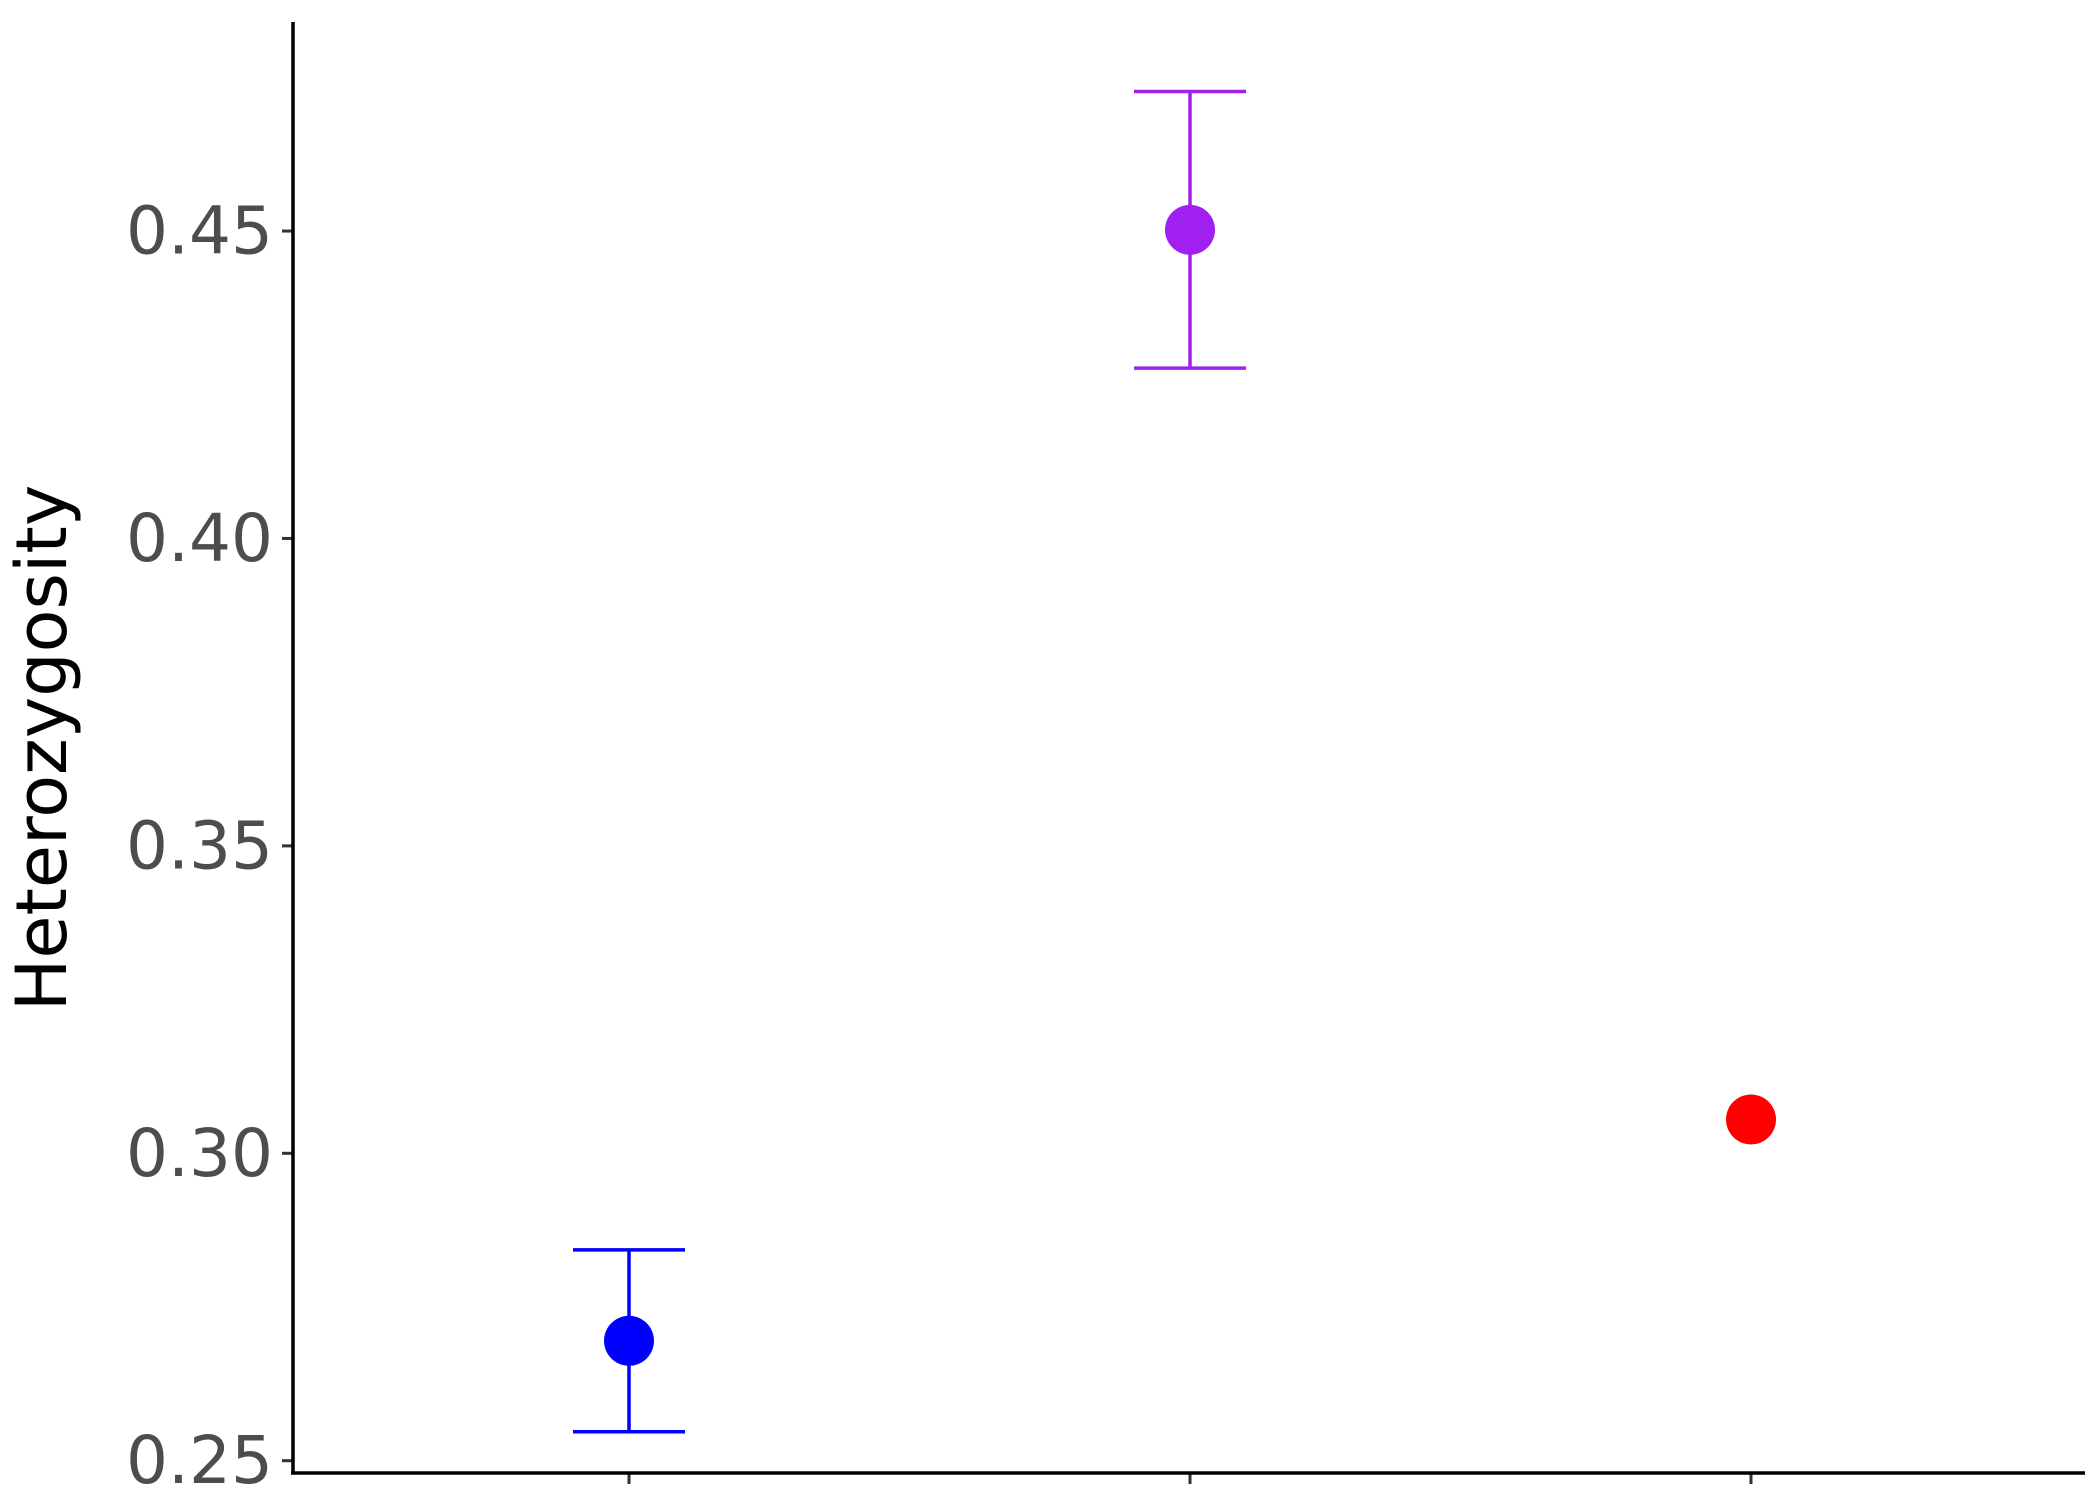  I want to click on y-axis-title: Heterozygosity, so click(42, 748).